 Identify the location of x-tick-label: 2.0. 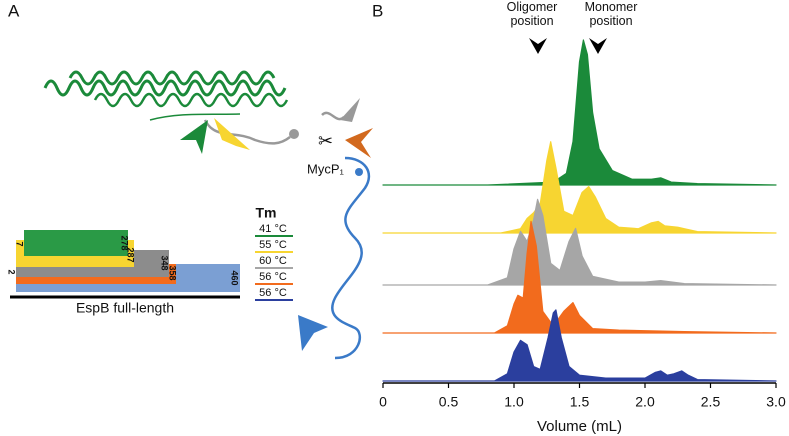
(645, 402).